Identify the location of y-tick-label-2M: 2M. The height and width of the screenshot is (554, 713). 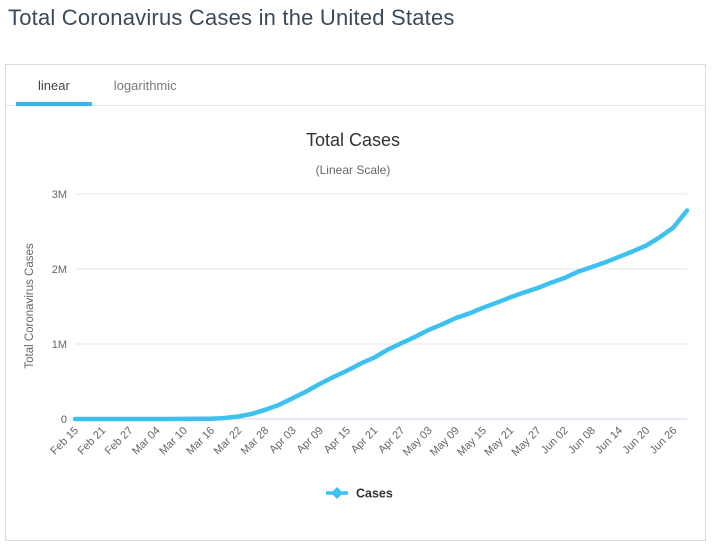
(59, 270).